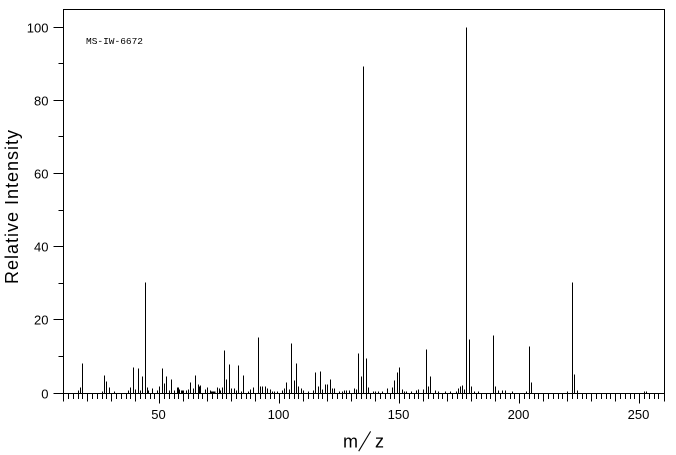 This screenshot has height=455, width=676. I want to click on svg-text: 80, so click(41, 101).